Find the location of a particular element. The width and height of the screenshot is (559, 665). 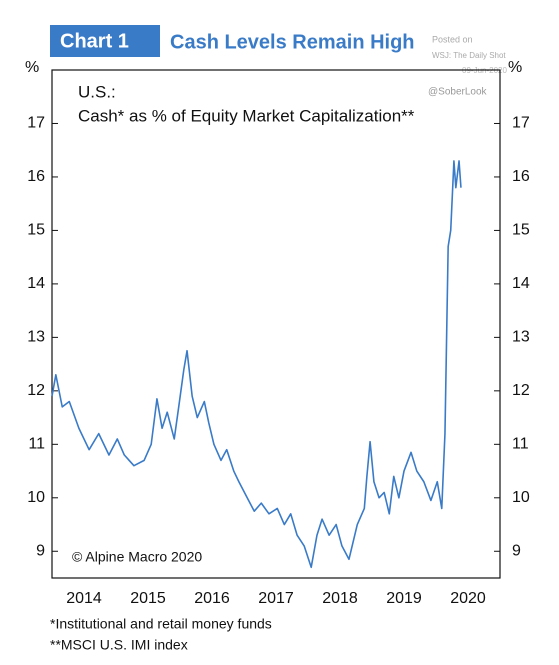

y-tick-label: 15 is located at coordinates (36, 230).